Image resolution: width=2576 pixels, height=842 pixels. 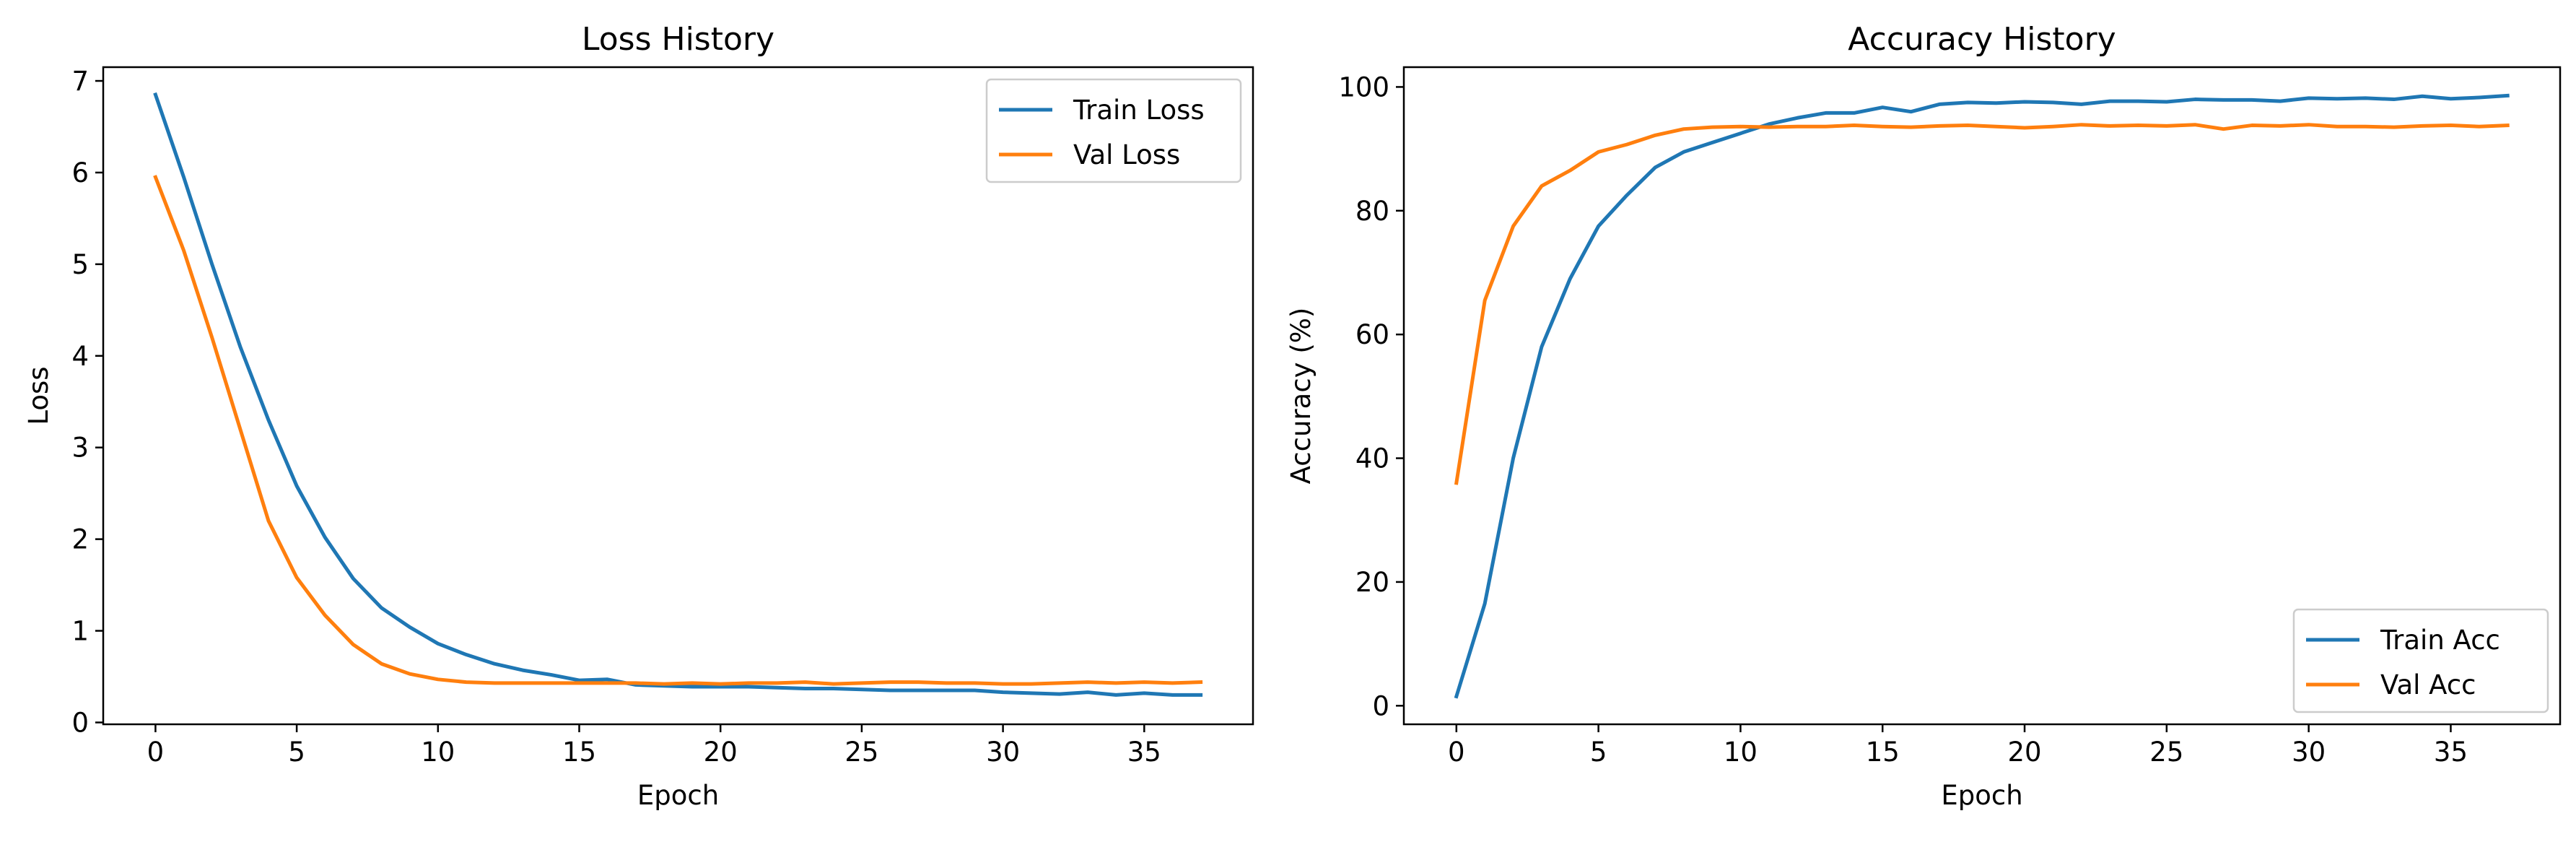 I want to click on accuracy-legend-label: Train Acc, so click(x=2440, y=640).